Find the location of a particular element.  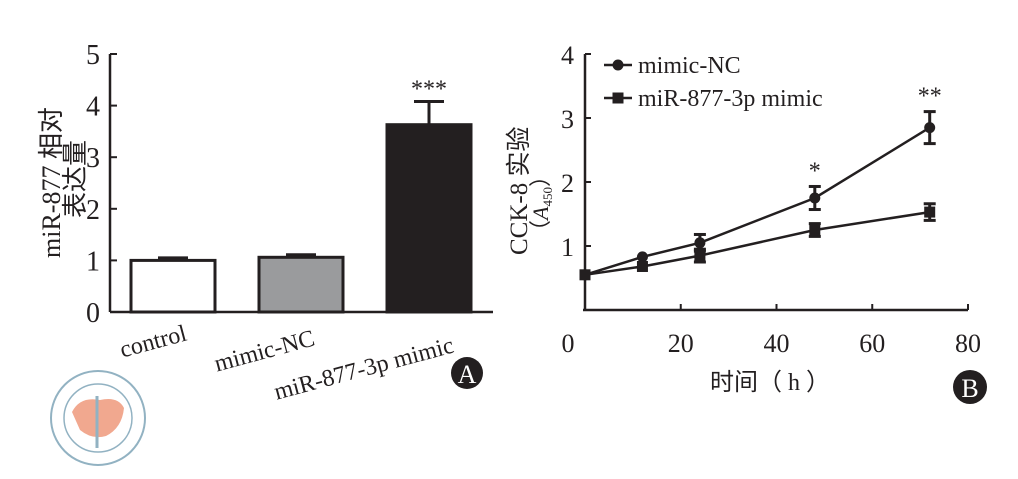

panel-b-significance: * is located at coordinates (815, 171).